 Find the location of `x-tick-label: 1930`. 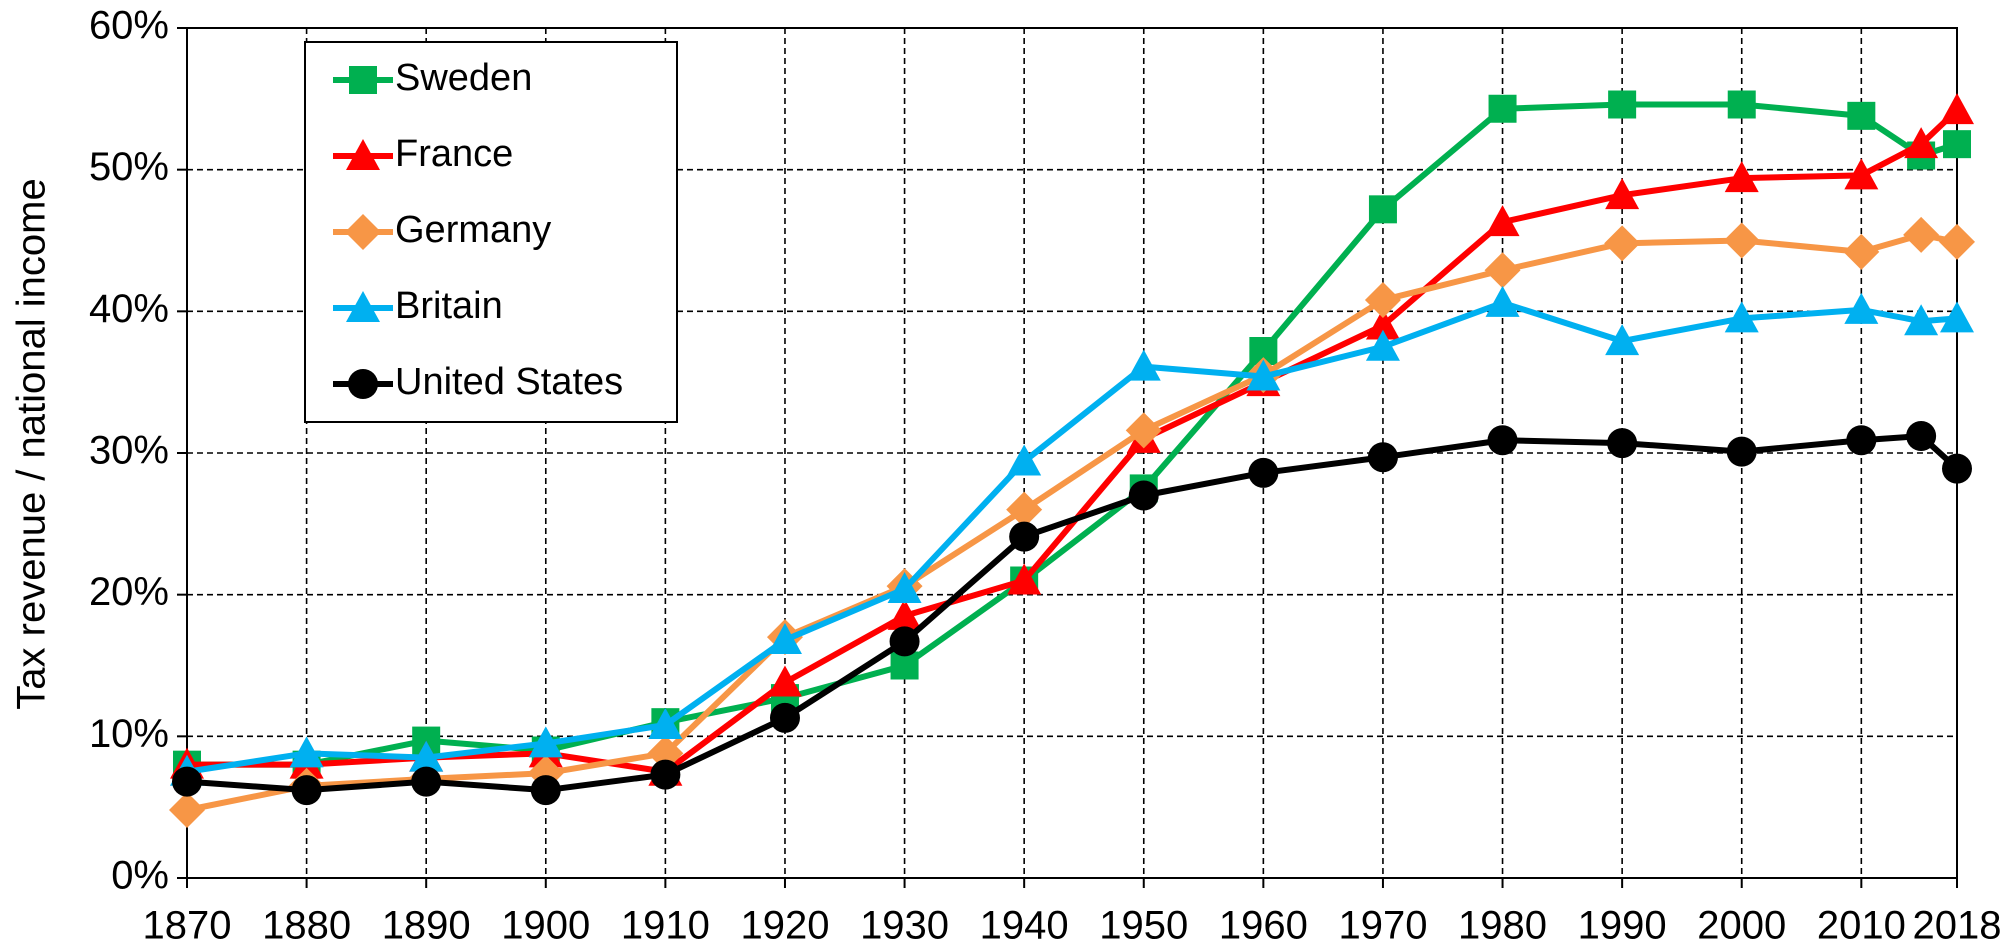

x-tick-label: 1930 is located at coordinates (904, 922).